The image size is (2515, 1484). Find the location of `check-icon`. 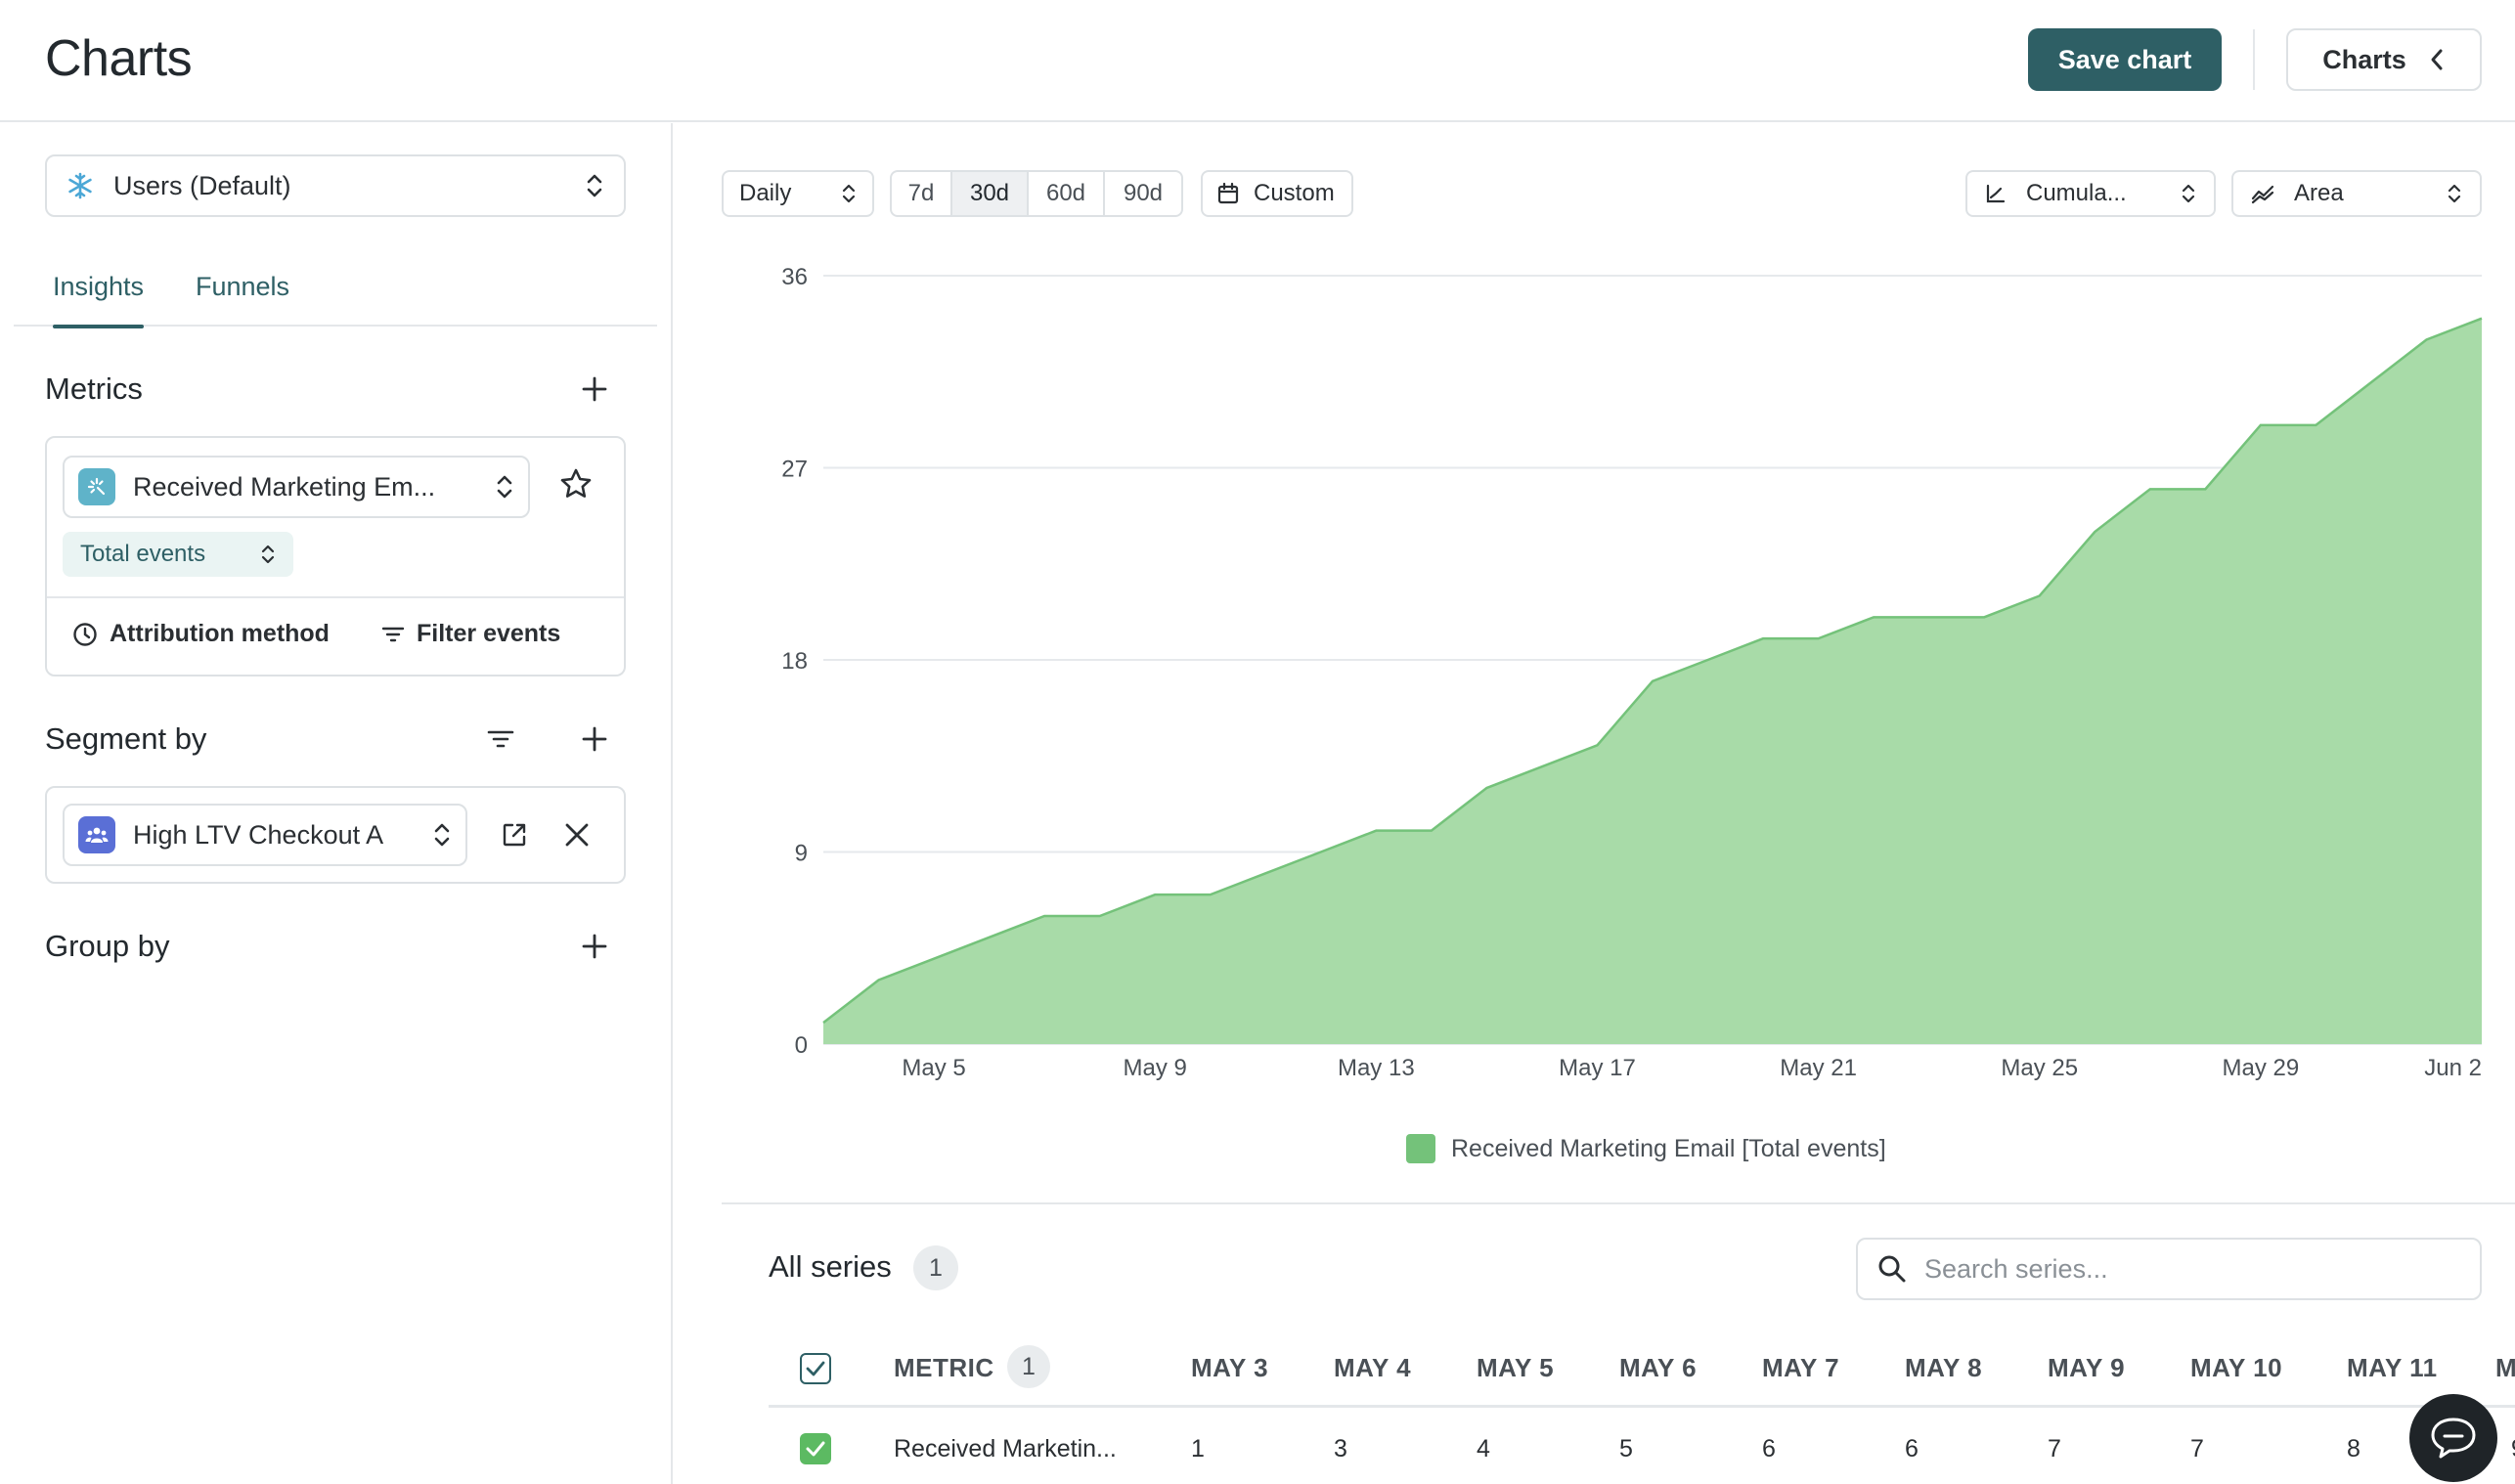

check-icon is located at coordinates (815, 1449).